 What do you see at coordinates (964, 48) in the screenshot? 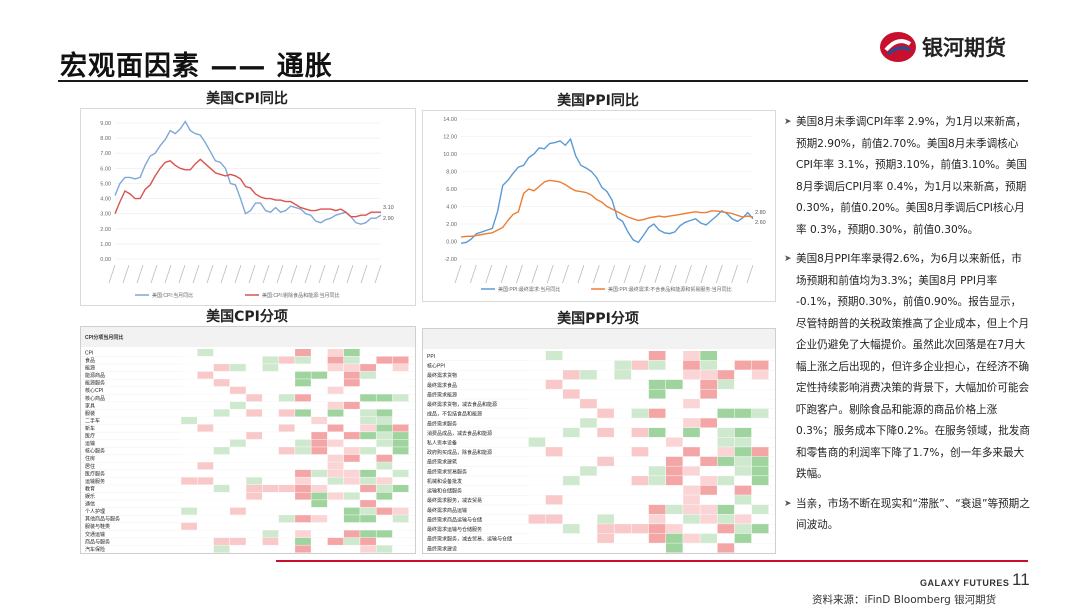
I see `company-logo-text: 银河期货` at bounding box center [964, 48].